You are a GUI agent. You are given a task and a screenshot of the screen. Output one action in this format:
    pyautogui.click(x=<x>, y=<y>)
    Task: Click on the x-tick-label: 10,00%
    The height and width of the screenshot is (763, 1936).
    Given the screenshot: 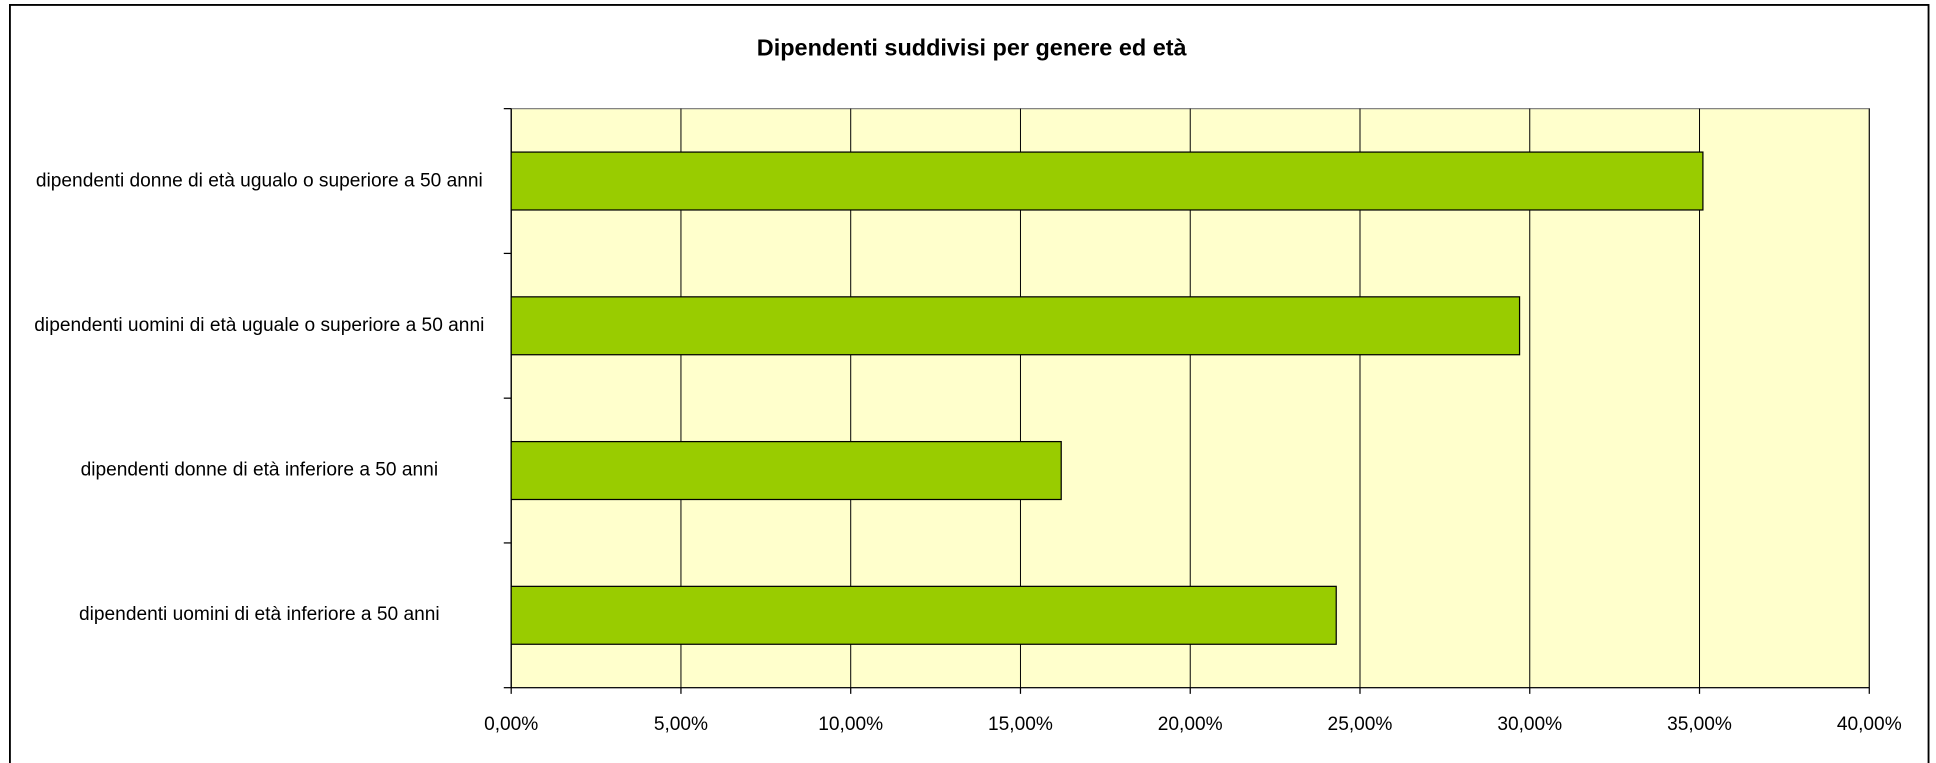 What is the action you would take?
    pyautogui.click(x=850, y=724)
    